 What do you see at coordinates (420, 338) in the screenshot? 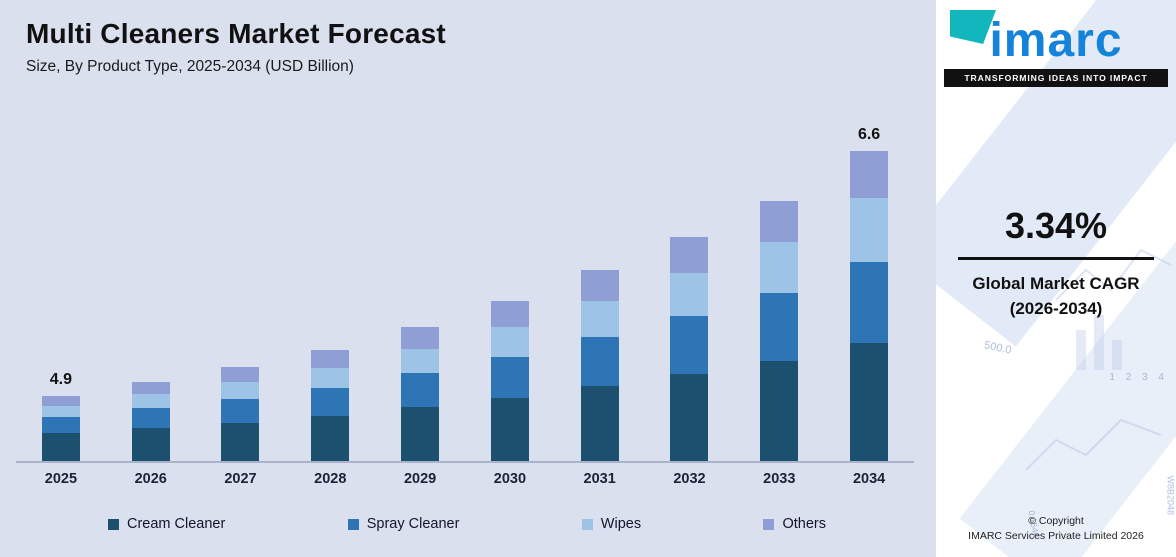
I see `bar-segment-2029-others` at bounding box center [420, 338].